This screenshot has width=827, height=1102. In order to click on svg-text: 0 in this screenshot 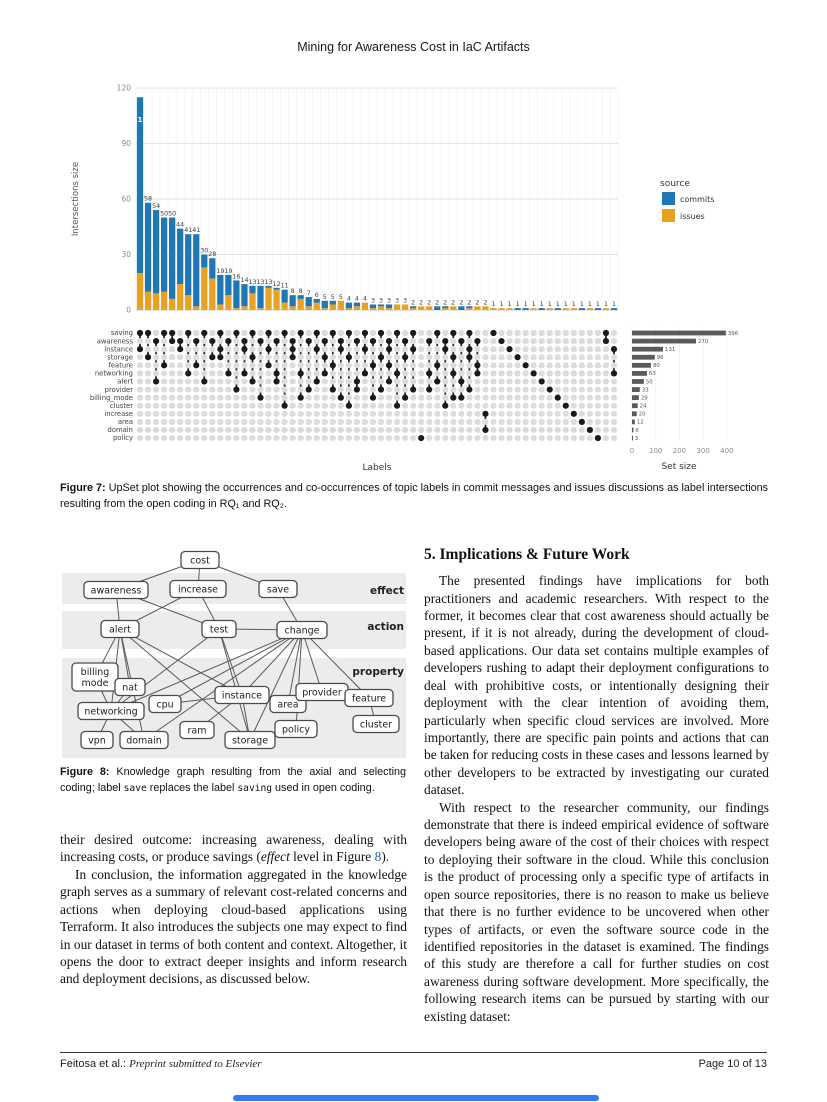, I will do `click(128, 310)`.